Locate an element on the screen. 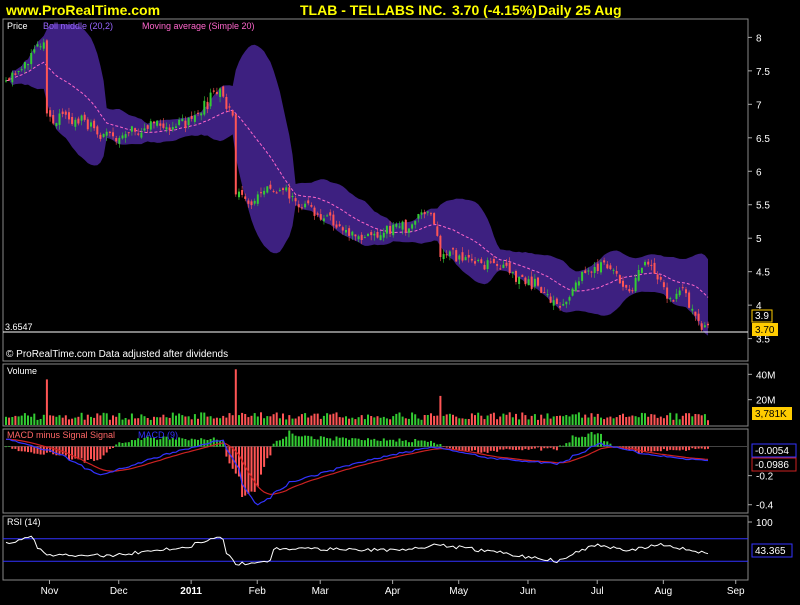  price-tick-4: 4 is located at coordinates (759, 306).